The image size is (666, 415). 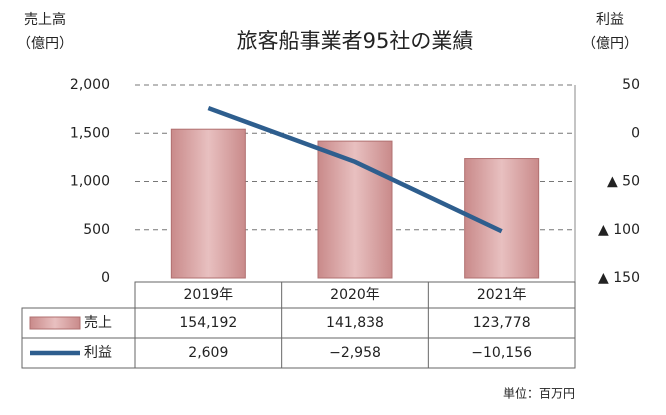 I want to click on bar, so click(x=208, y=203).